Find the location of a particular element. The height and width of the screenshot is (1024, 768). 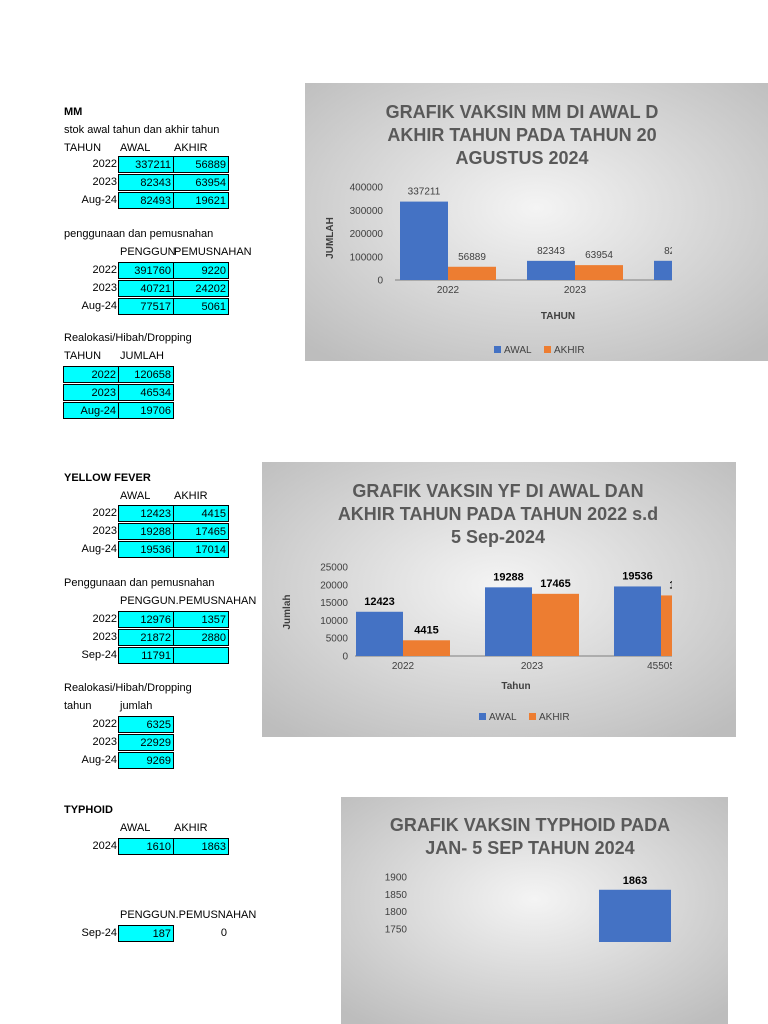

chart-title: JAN- 5 SEP TAHUN 2024 is located at coordinates (529, 848).